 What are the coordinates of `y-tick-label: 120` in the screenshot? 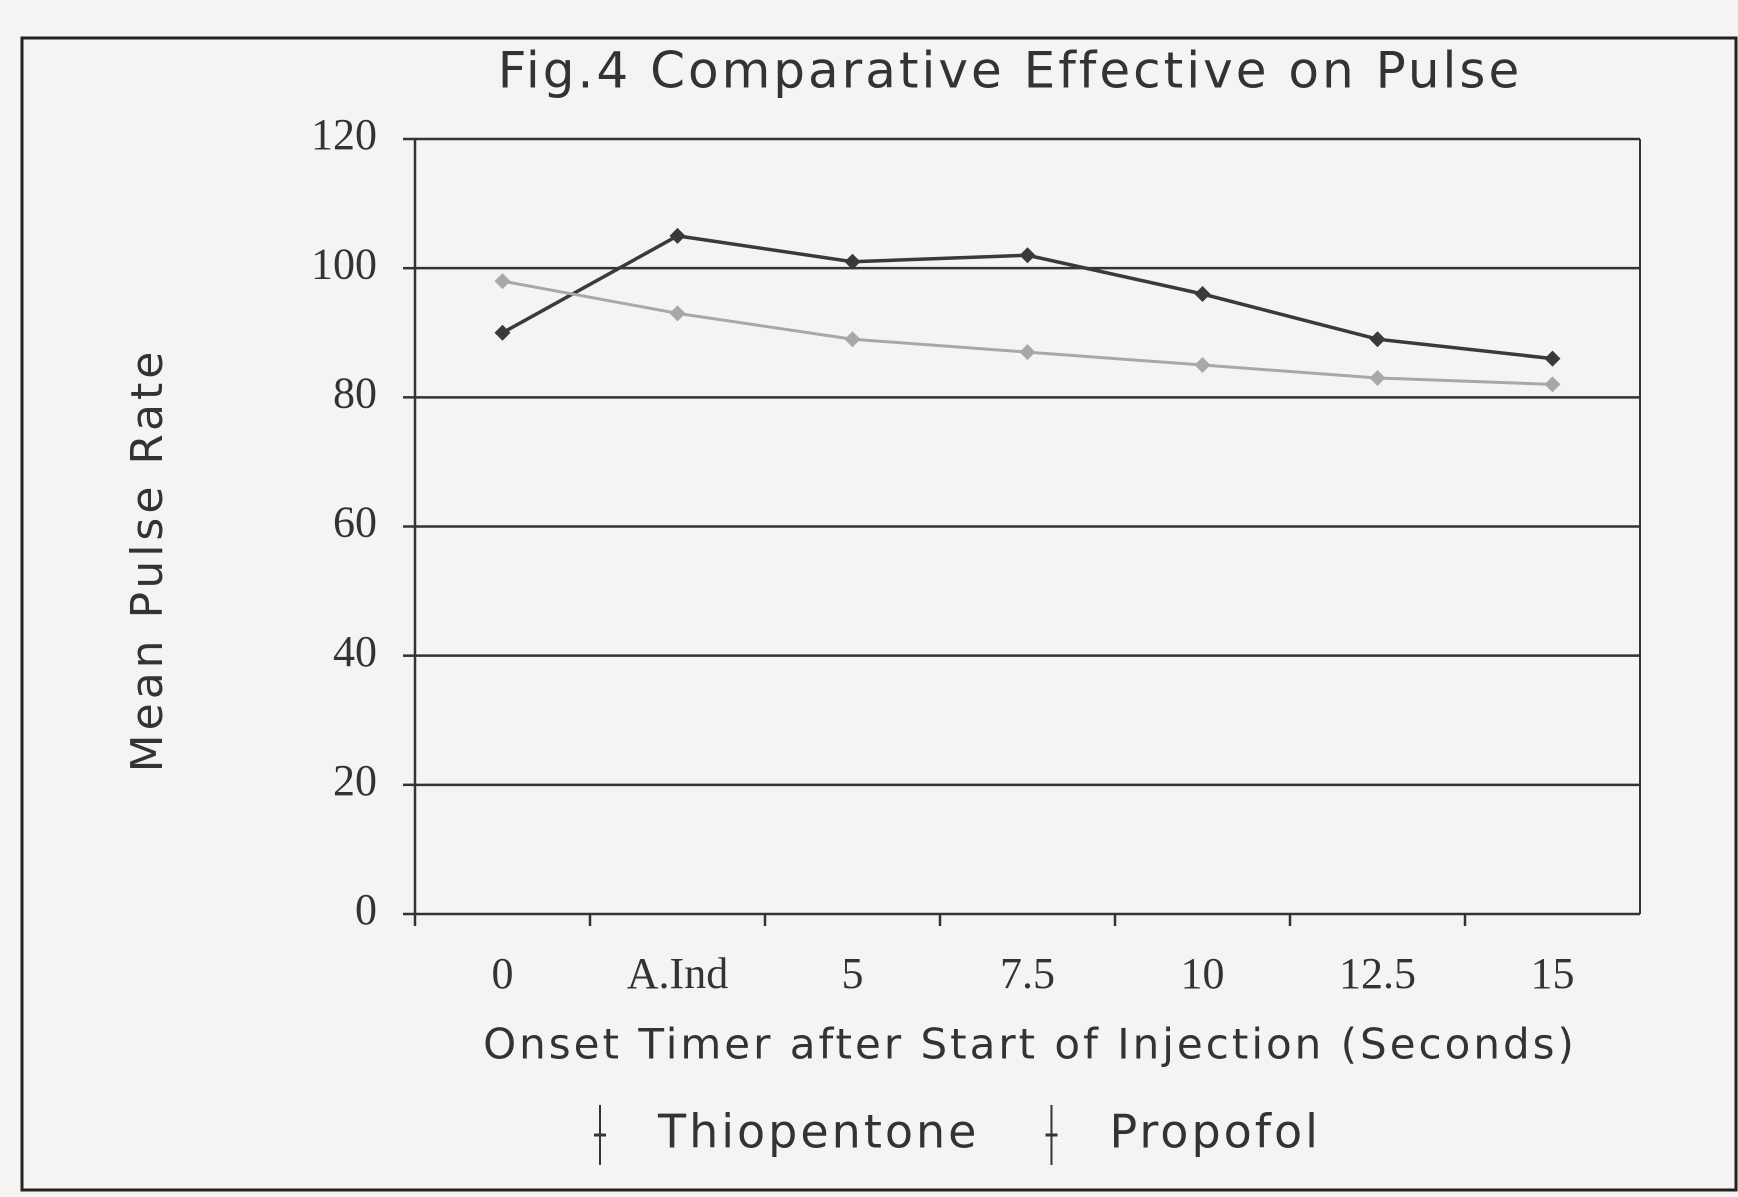 It's located at (344, 134).